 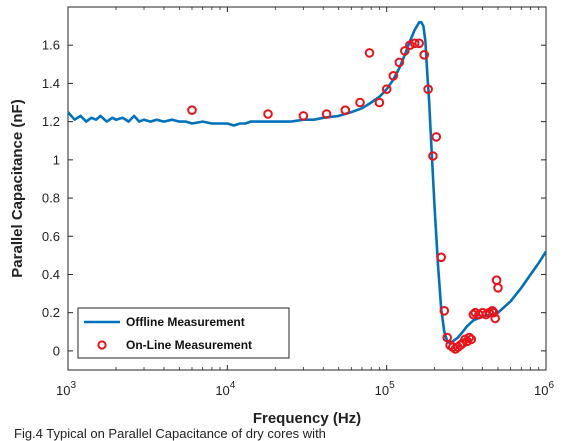 What do you see at coordinates (544, 389) in the screenshot?
I see `x-tick-label: 10⁶` at bounding box center [544, 389].